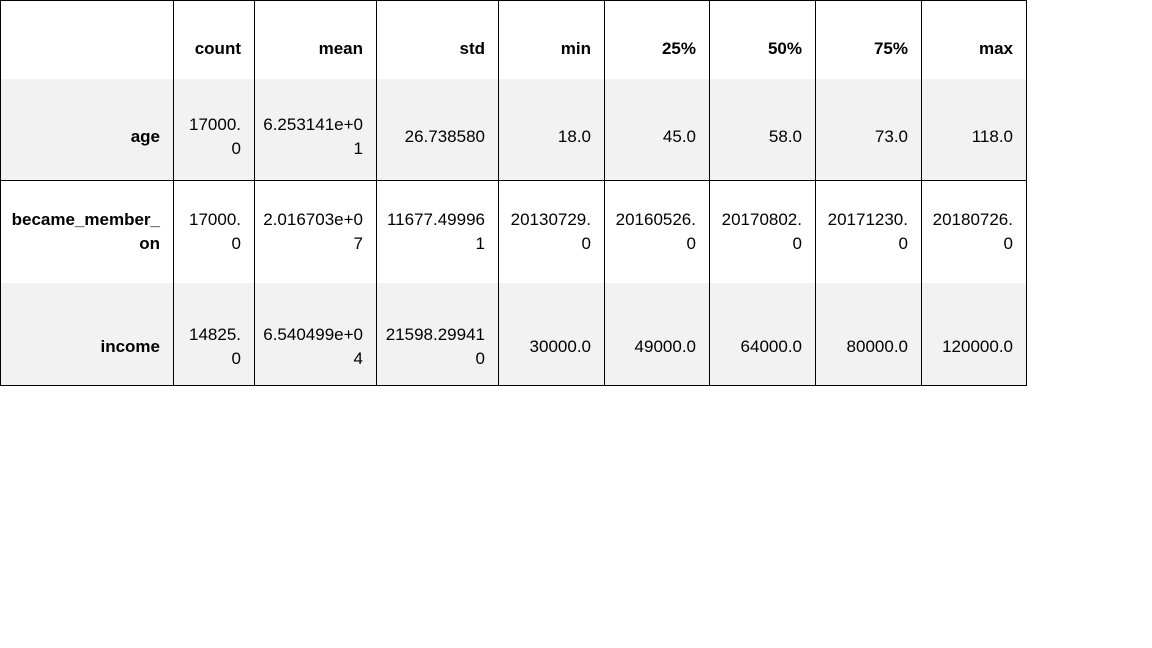 Image resolution: width=1152 pixels, height=648 pixels. I want to click on column-header-50pct: 50%, so click(762, 39).